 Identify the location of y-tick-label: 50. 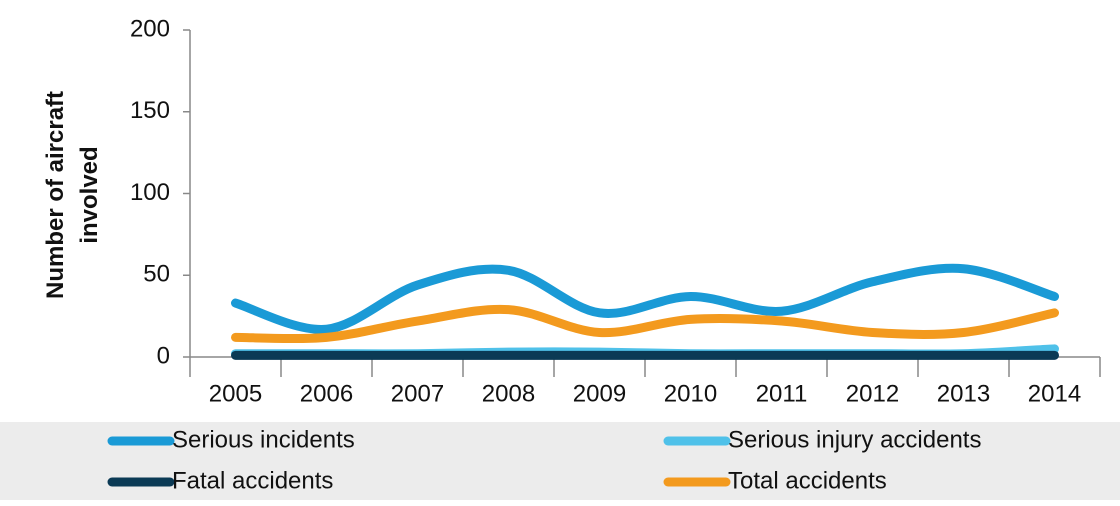
(156, 274).